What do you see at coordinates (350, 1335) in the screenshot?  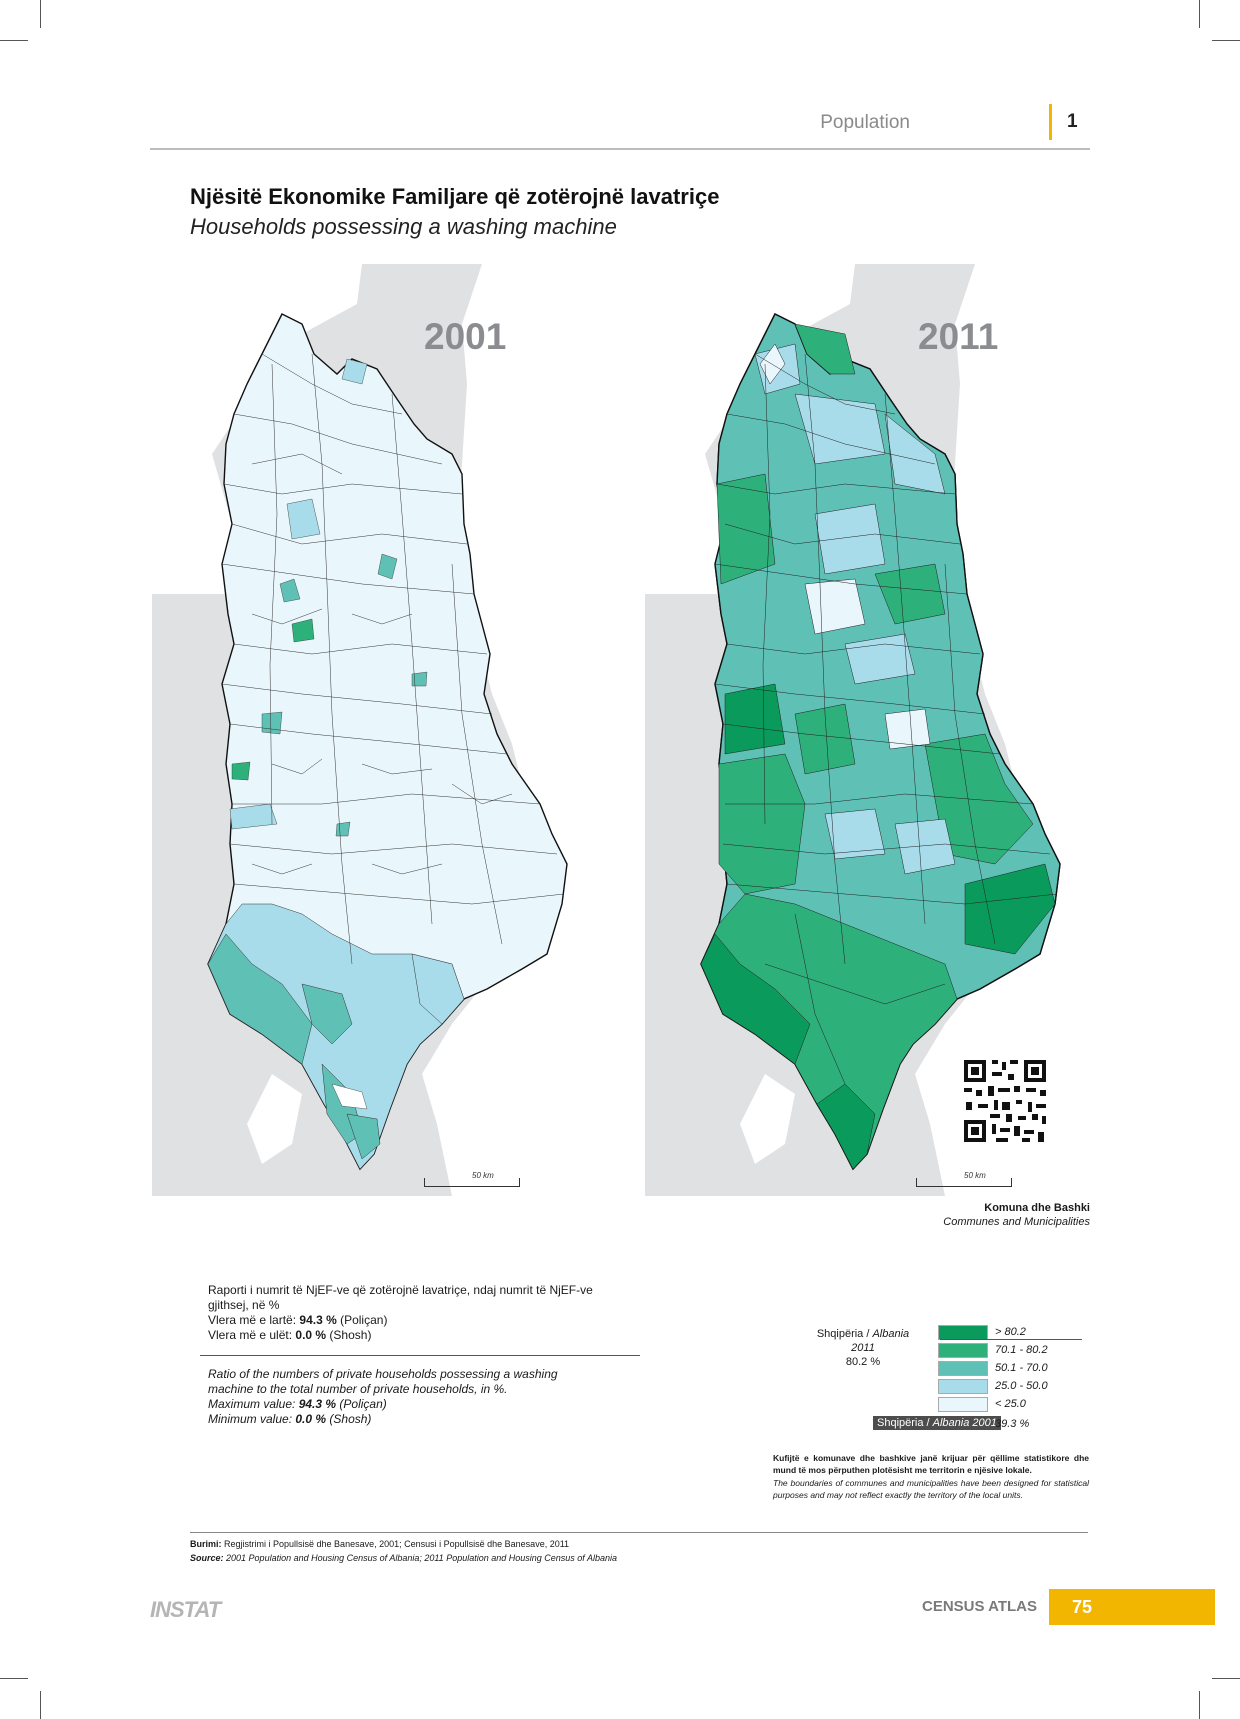 I see `min-place-sq: (Shosh)` at bounding box center [350, 1335].